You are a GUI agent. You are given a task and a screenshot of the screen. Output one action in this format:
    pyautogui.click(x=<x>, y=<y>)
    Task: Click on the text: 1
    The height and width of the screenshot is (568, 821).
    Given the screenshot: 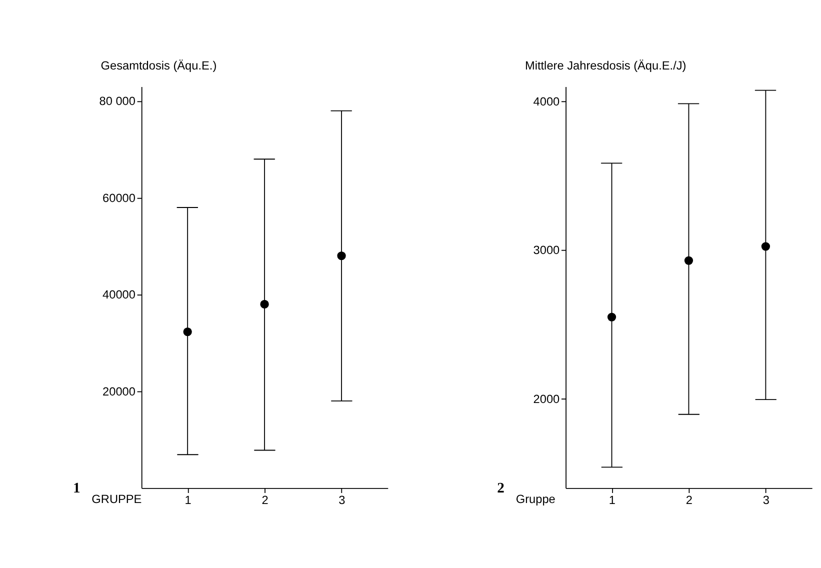 What is the action you would take?
    pyautogui.click(x=76, y=488)
    